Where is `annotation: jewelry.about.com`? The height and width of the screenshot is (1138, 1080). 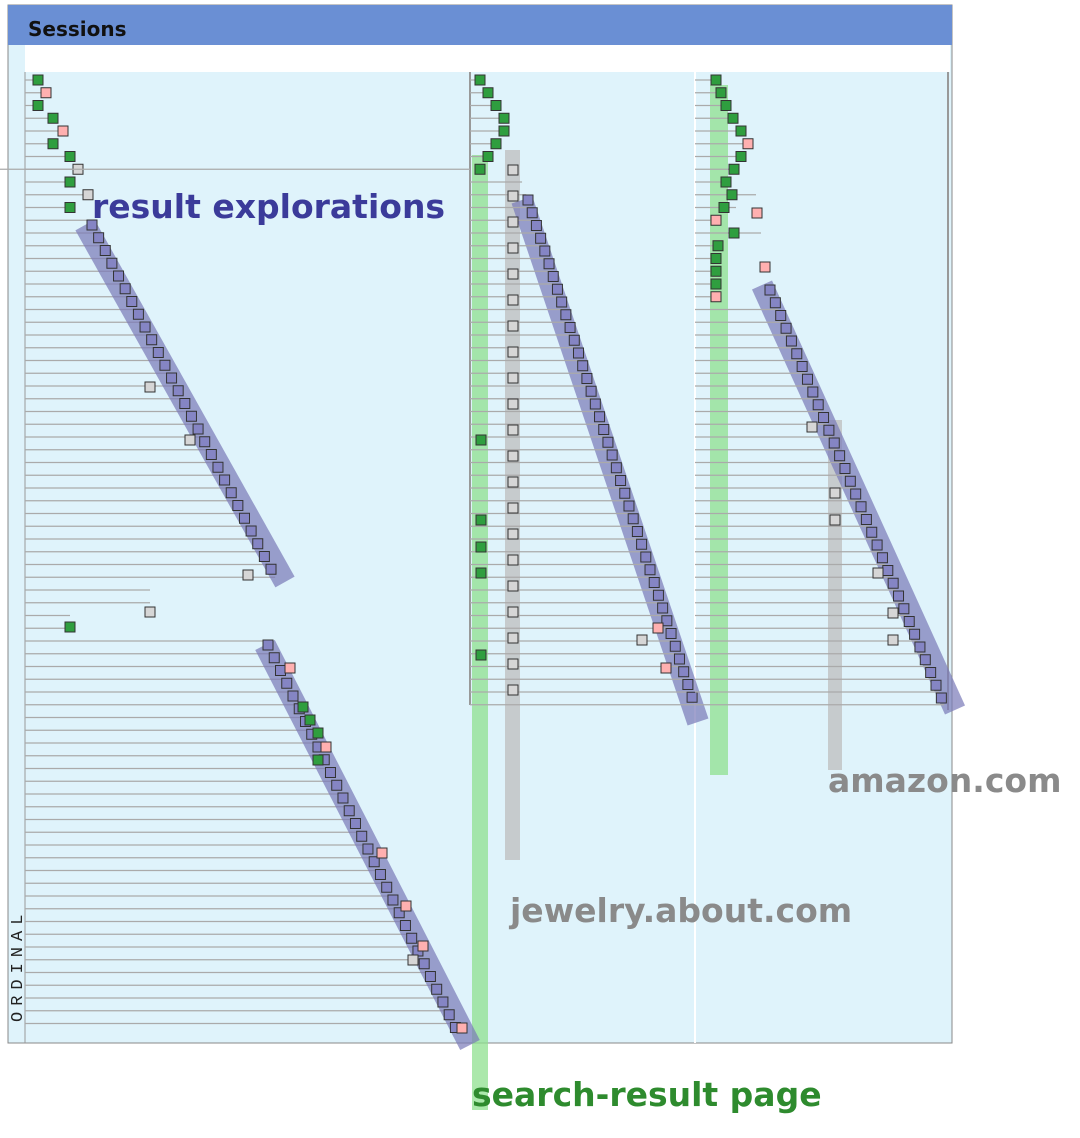 annotation: jewelry.about.com is located at coordinates (680, 910).